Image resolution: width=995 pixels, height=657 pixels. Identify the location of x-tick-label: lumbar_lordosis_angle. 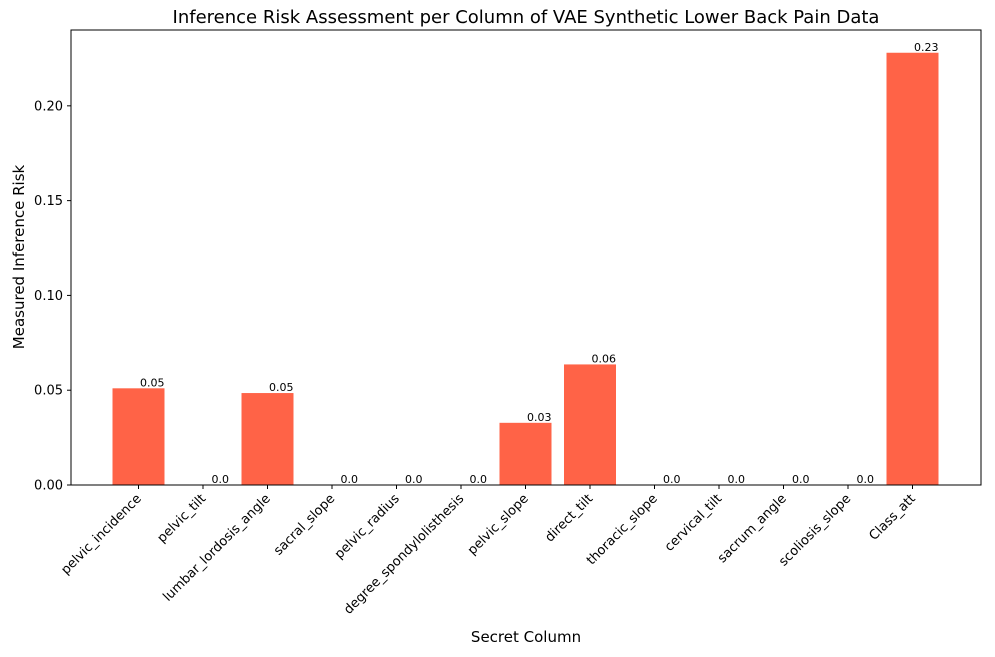
(216, 547).